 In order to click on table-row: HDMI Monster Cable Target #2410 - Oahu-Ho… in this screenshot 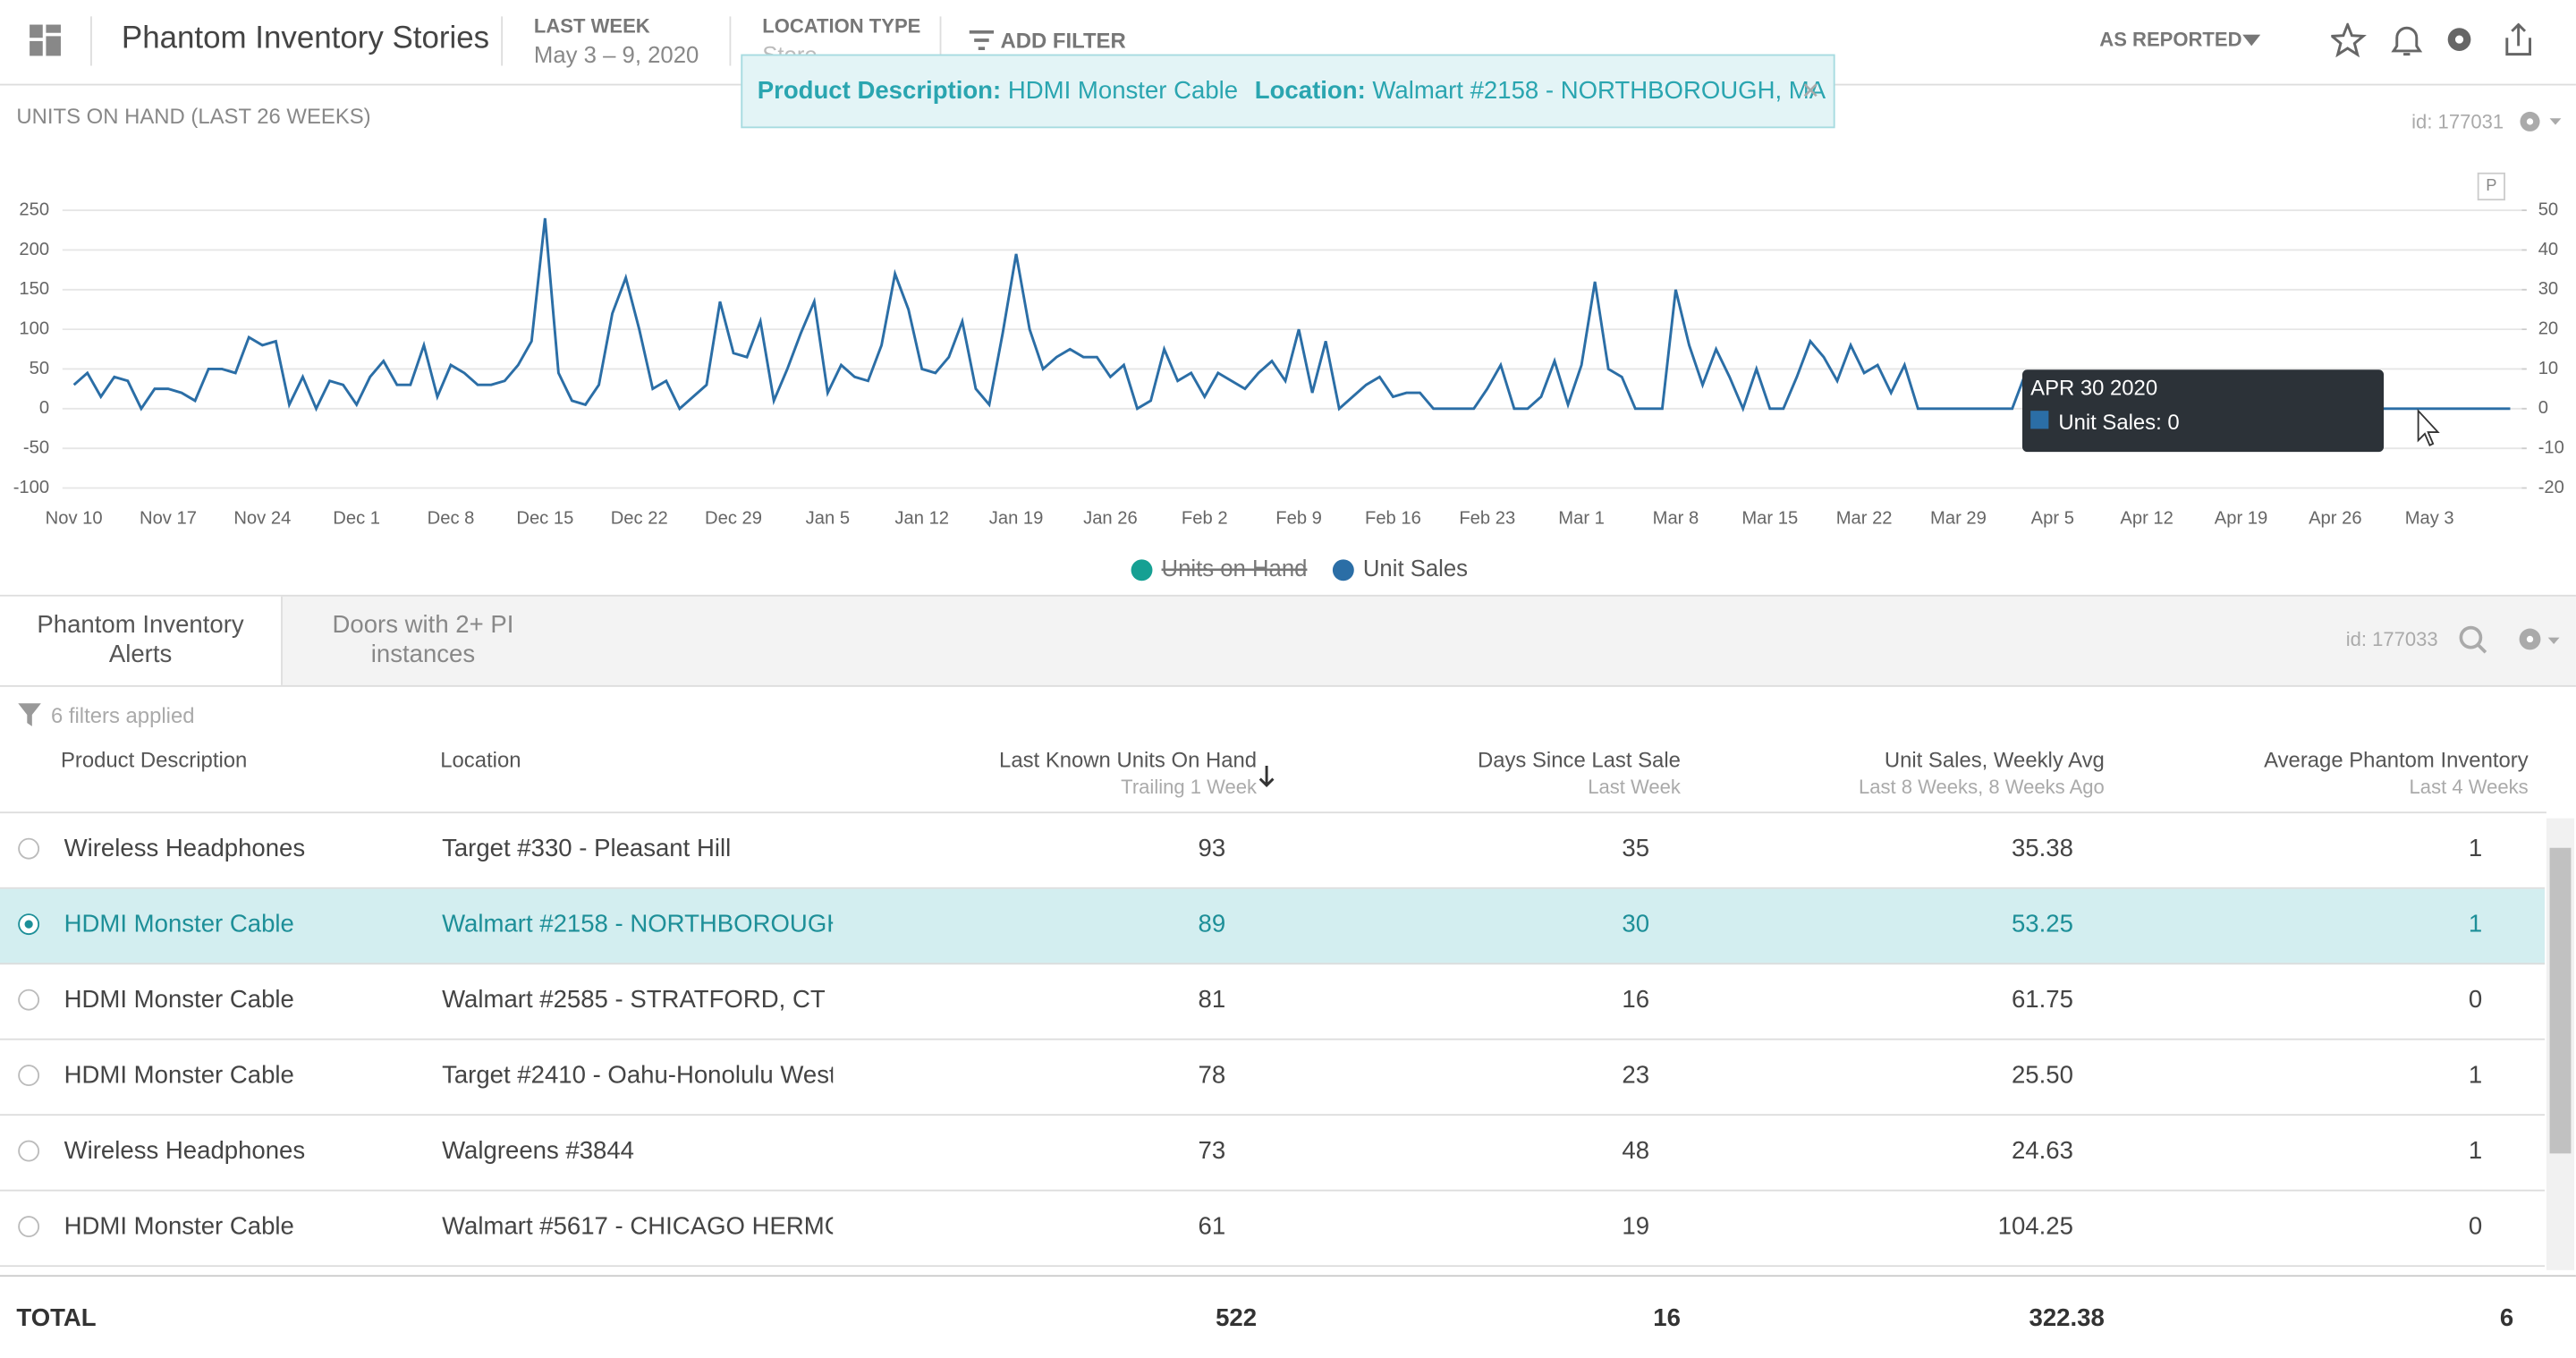, I will do `click(1273, 1078)`.